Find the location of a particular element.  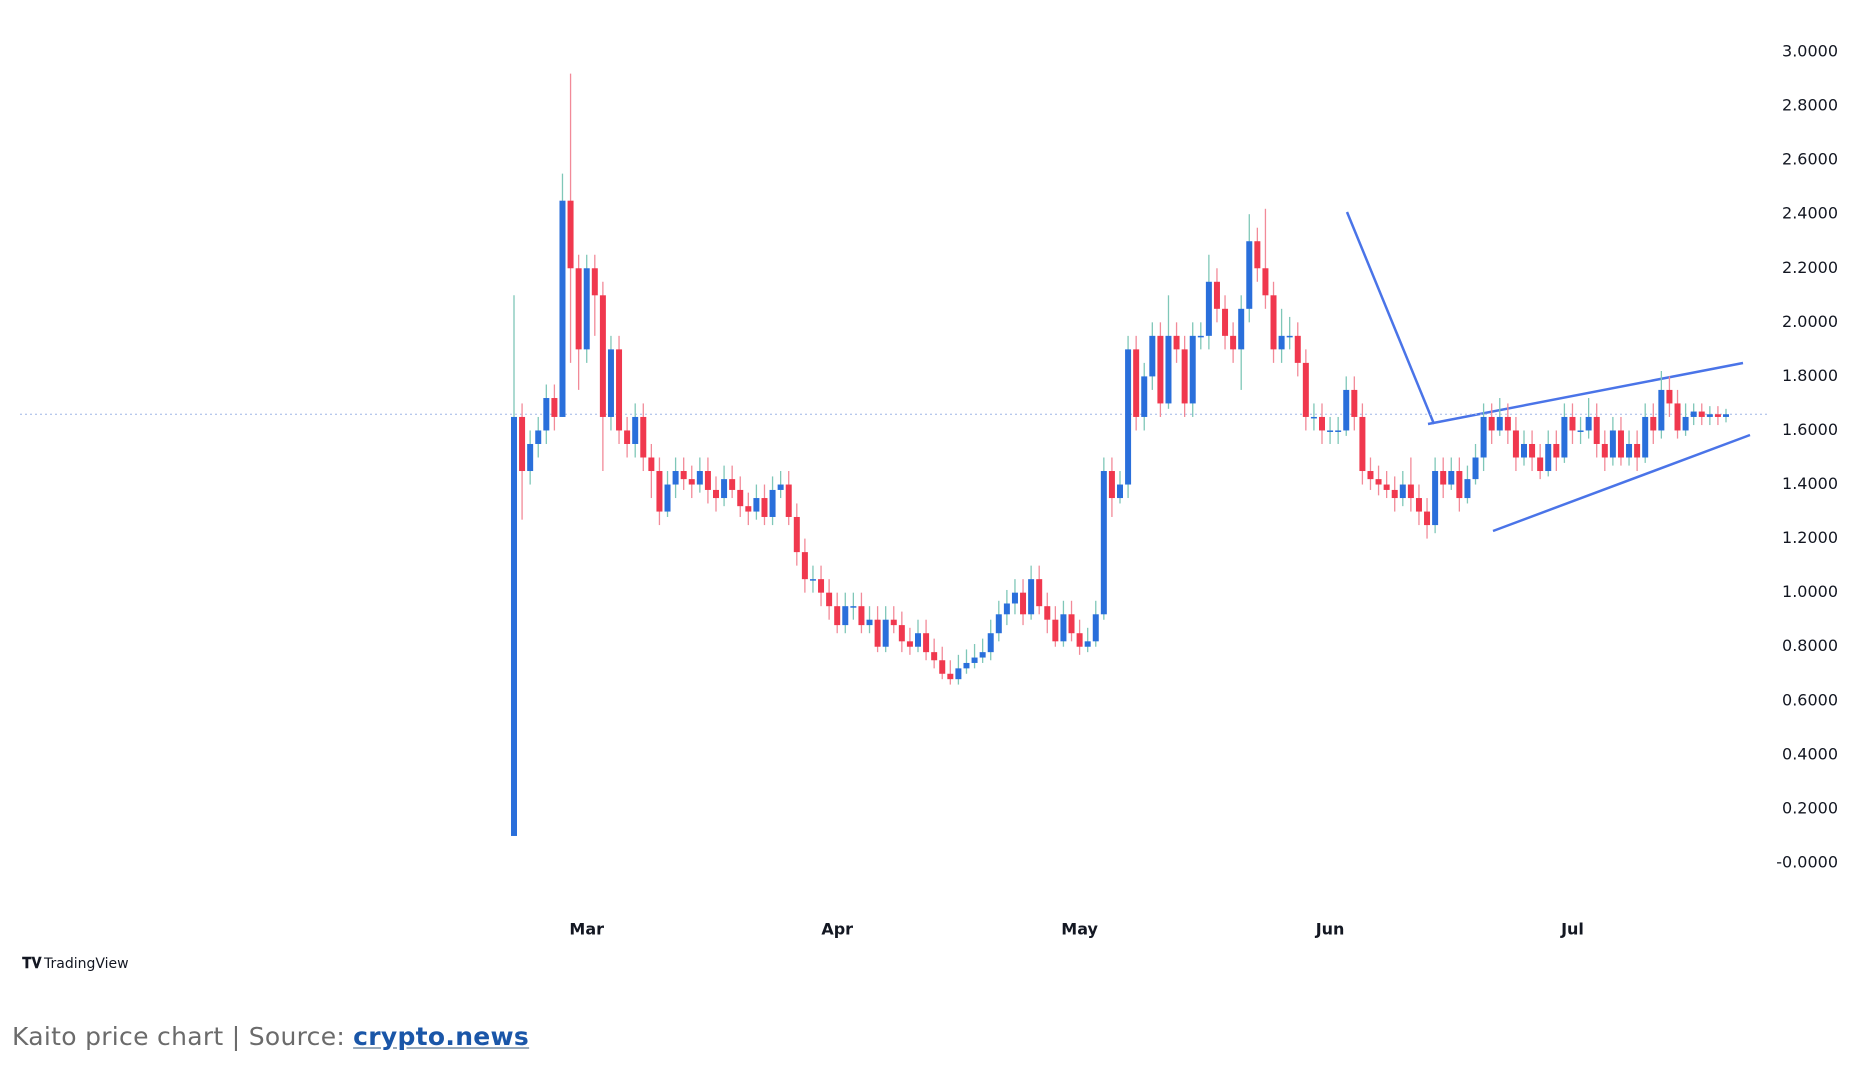

y-tick-label: 0.8000 is located at coordinates (1810, 645).